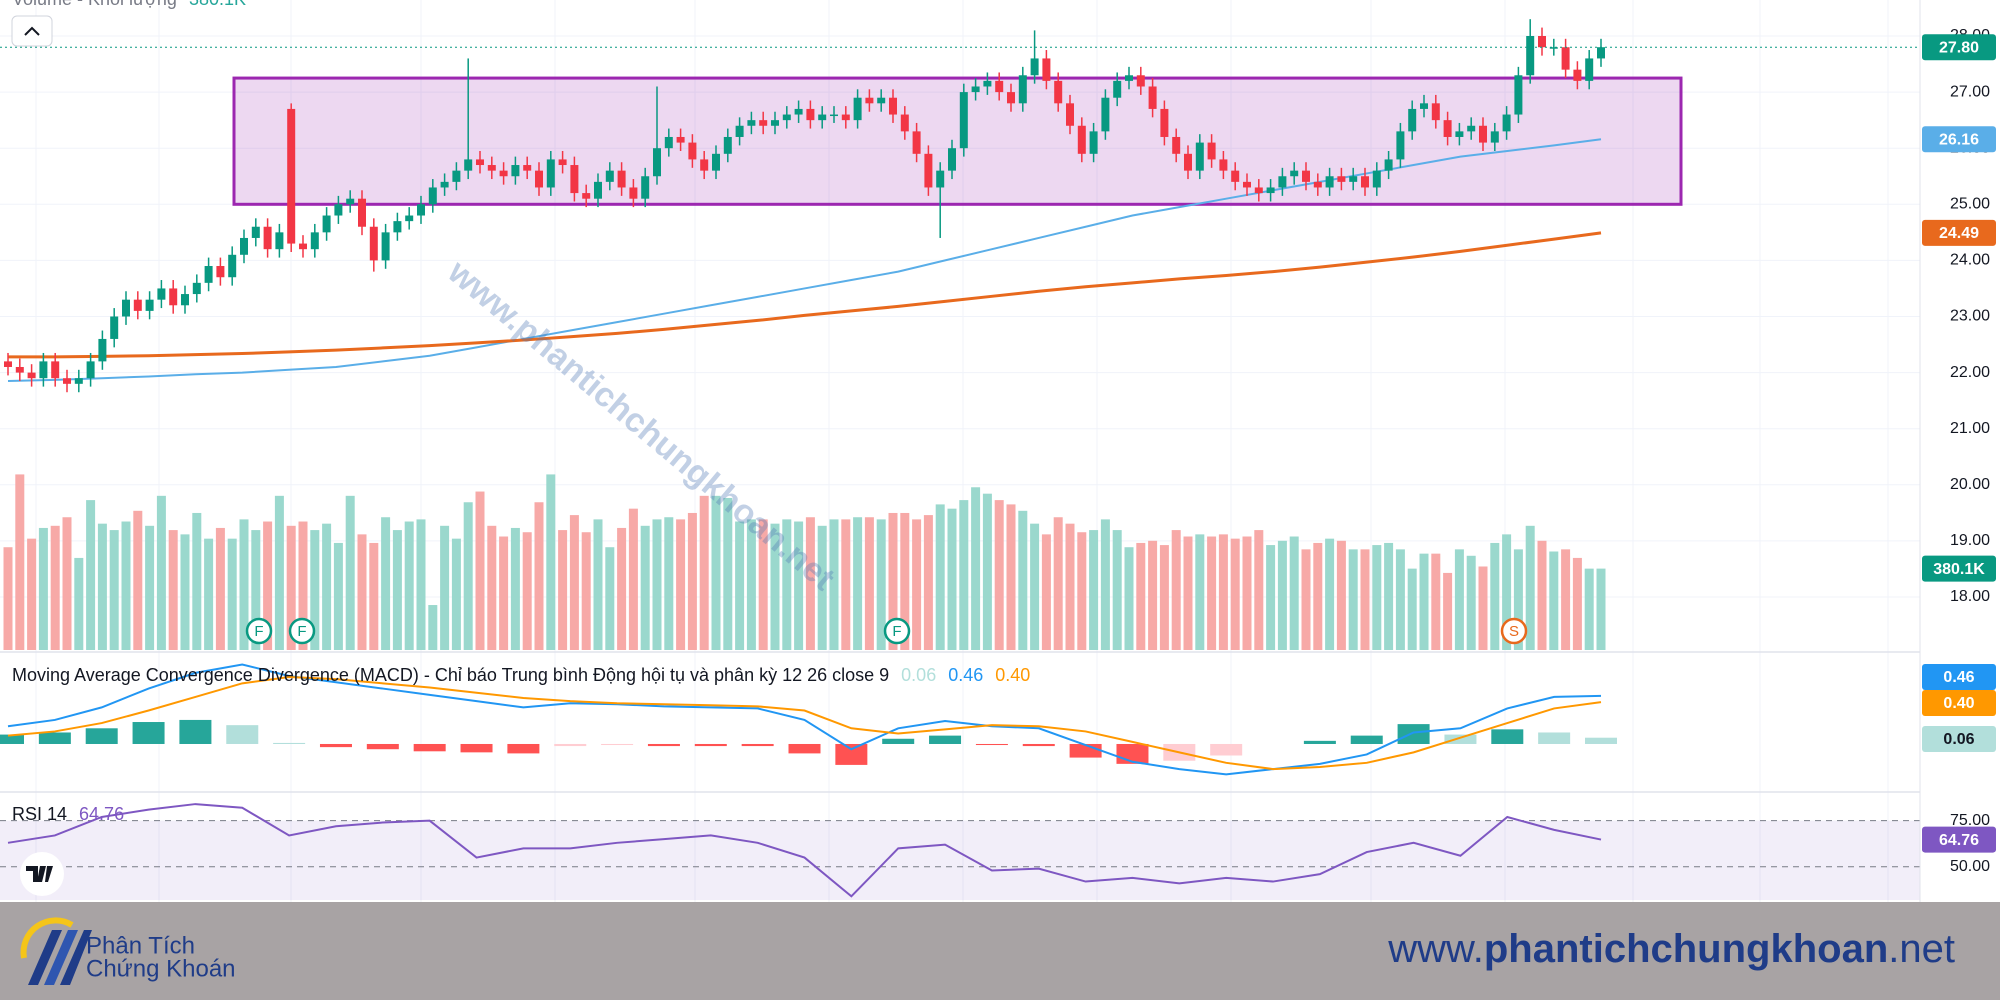 The height and width of the screenshot is (1000, 2000). I want to click on site-url: www.phantichchungkhoan.net, so click(1671, 949).